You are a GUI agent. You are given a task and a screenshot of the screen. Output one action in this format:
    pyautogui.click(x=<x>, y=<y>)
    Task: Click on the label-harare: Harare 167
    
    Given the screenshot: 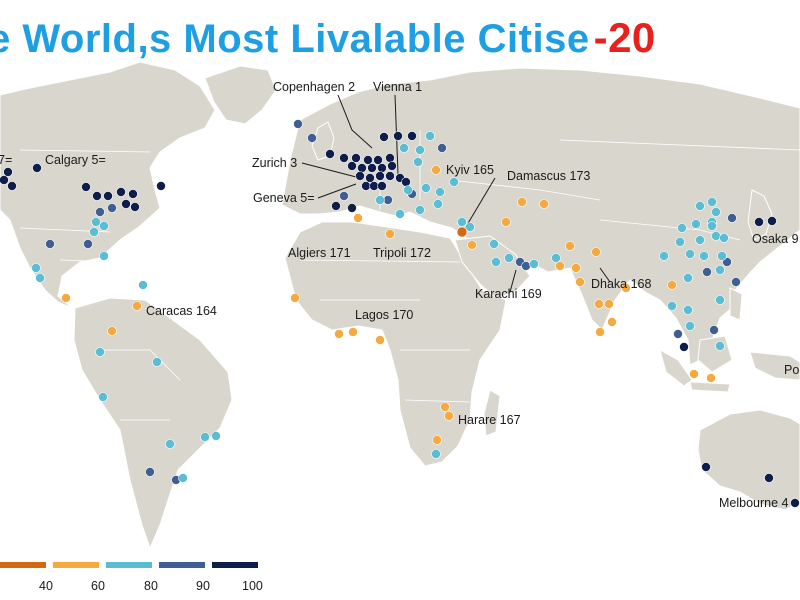 What is the action you would take?
    pyautogui.click(x=489, y=420)
    